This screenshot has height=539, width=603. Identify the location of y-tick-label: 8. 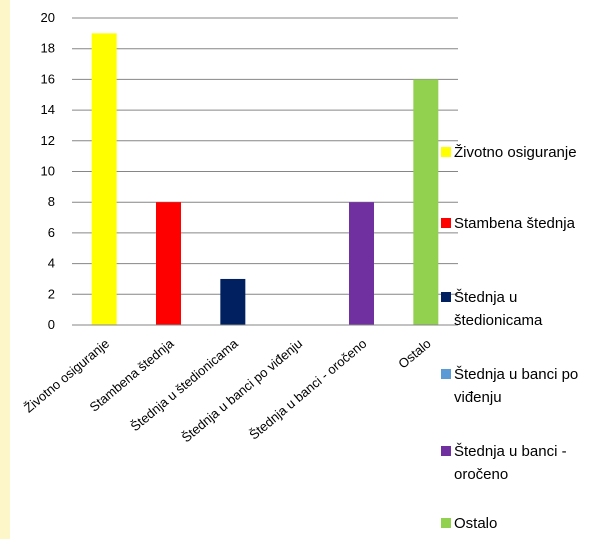
(51, 201).